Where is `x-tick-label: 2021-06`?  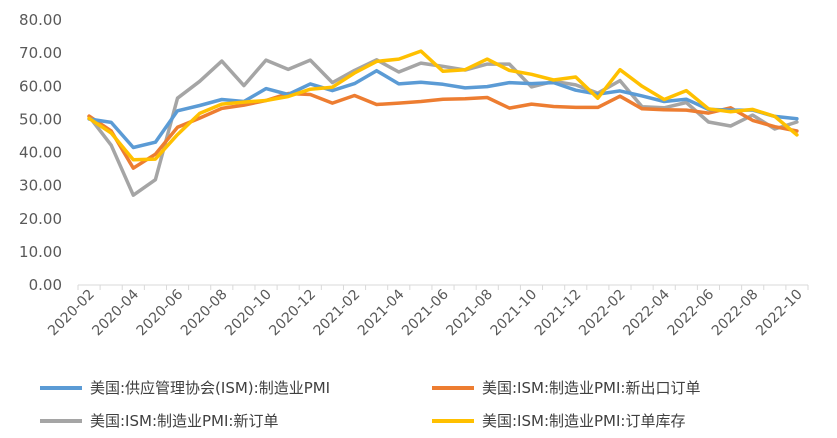 x-tick-label: 2021-06 is located at coordinates (425, 312).